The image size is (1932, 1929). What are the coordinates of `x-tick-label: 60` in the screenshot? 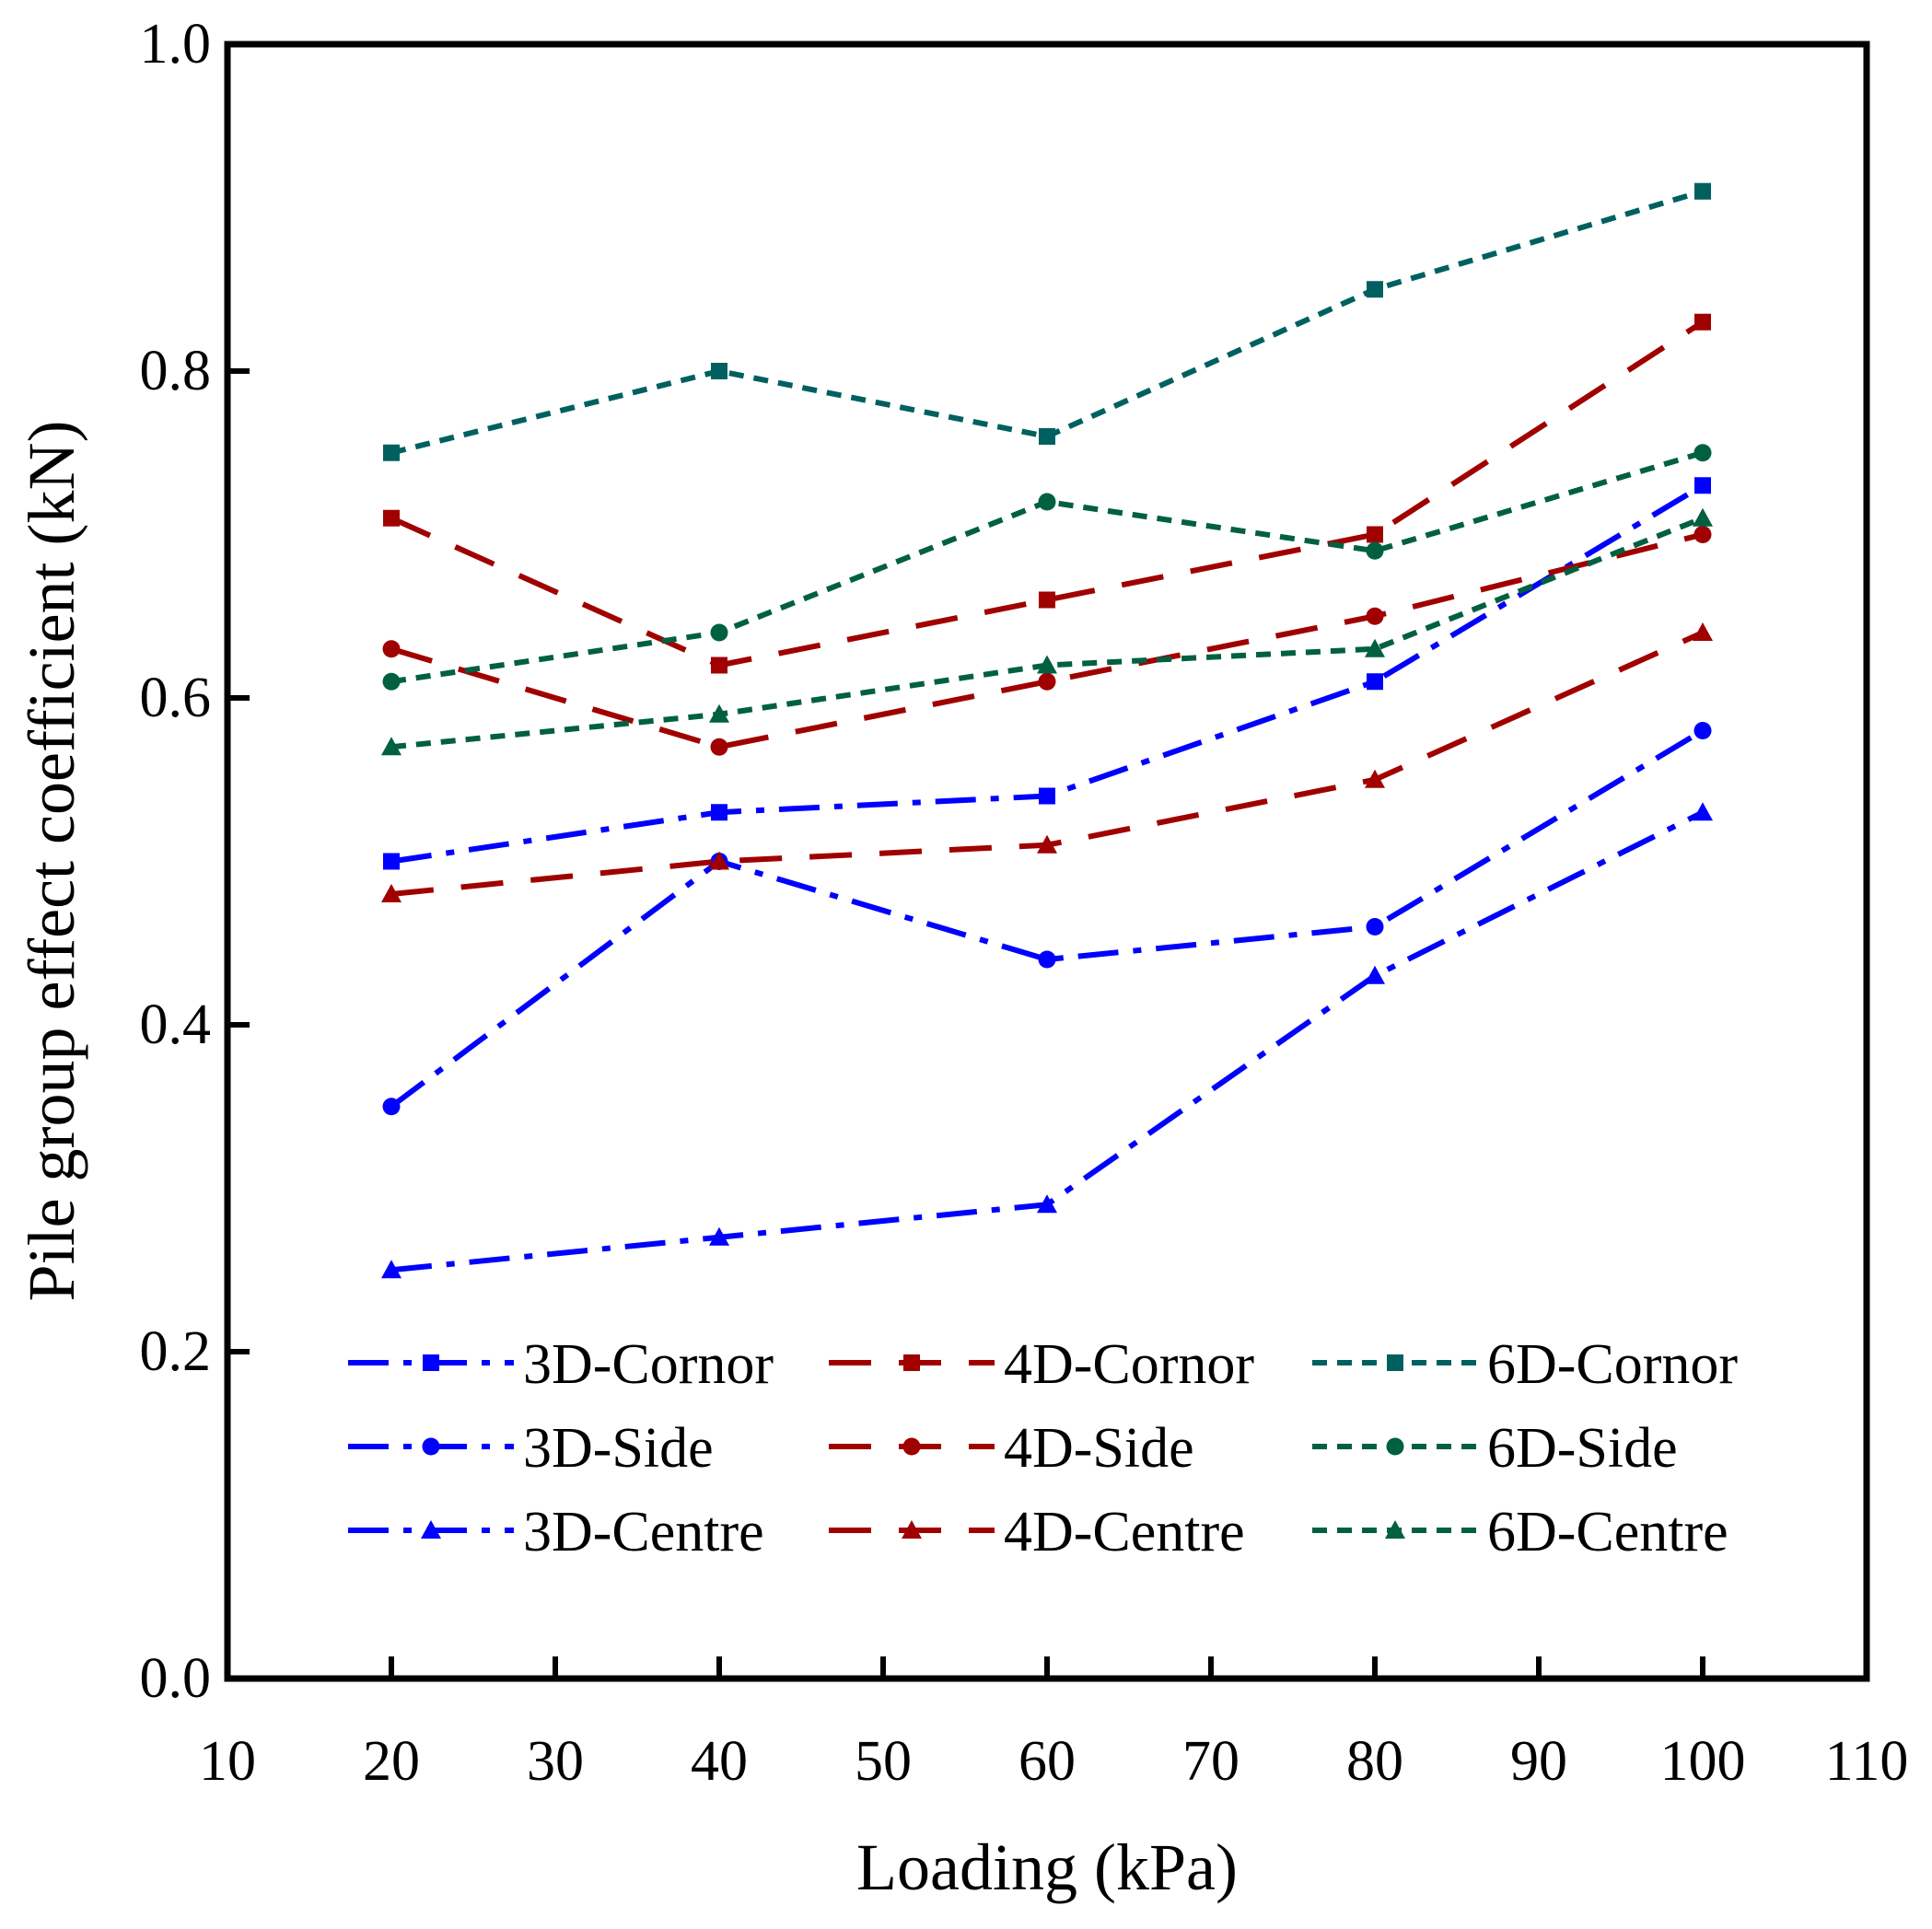 It's located at (1047, 1761).